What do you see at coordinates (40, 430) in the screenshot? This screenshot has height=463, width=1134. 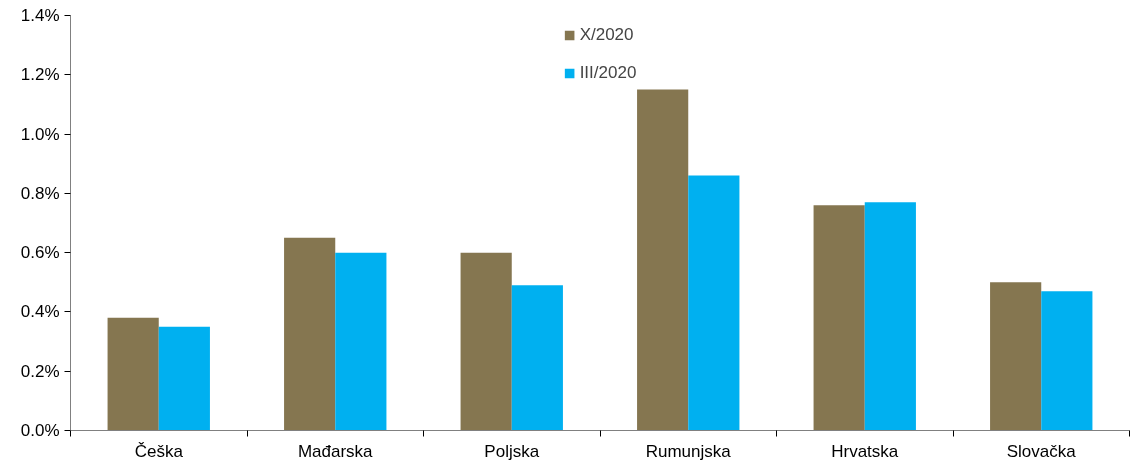 I see `y-tick-label: 0.0%` at bounding box center [40, 430].